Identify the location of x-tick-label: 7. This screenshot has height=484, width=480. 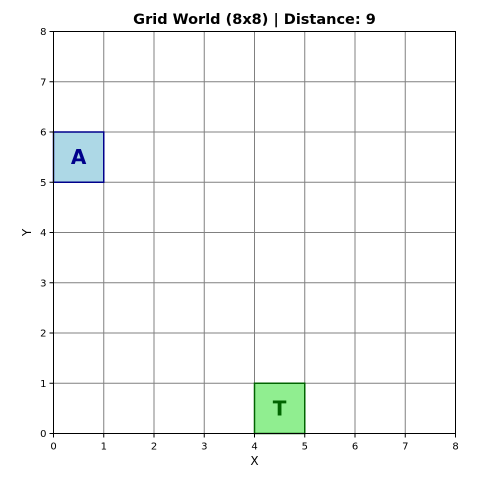
(405, 447).